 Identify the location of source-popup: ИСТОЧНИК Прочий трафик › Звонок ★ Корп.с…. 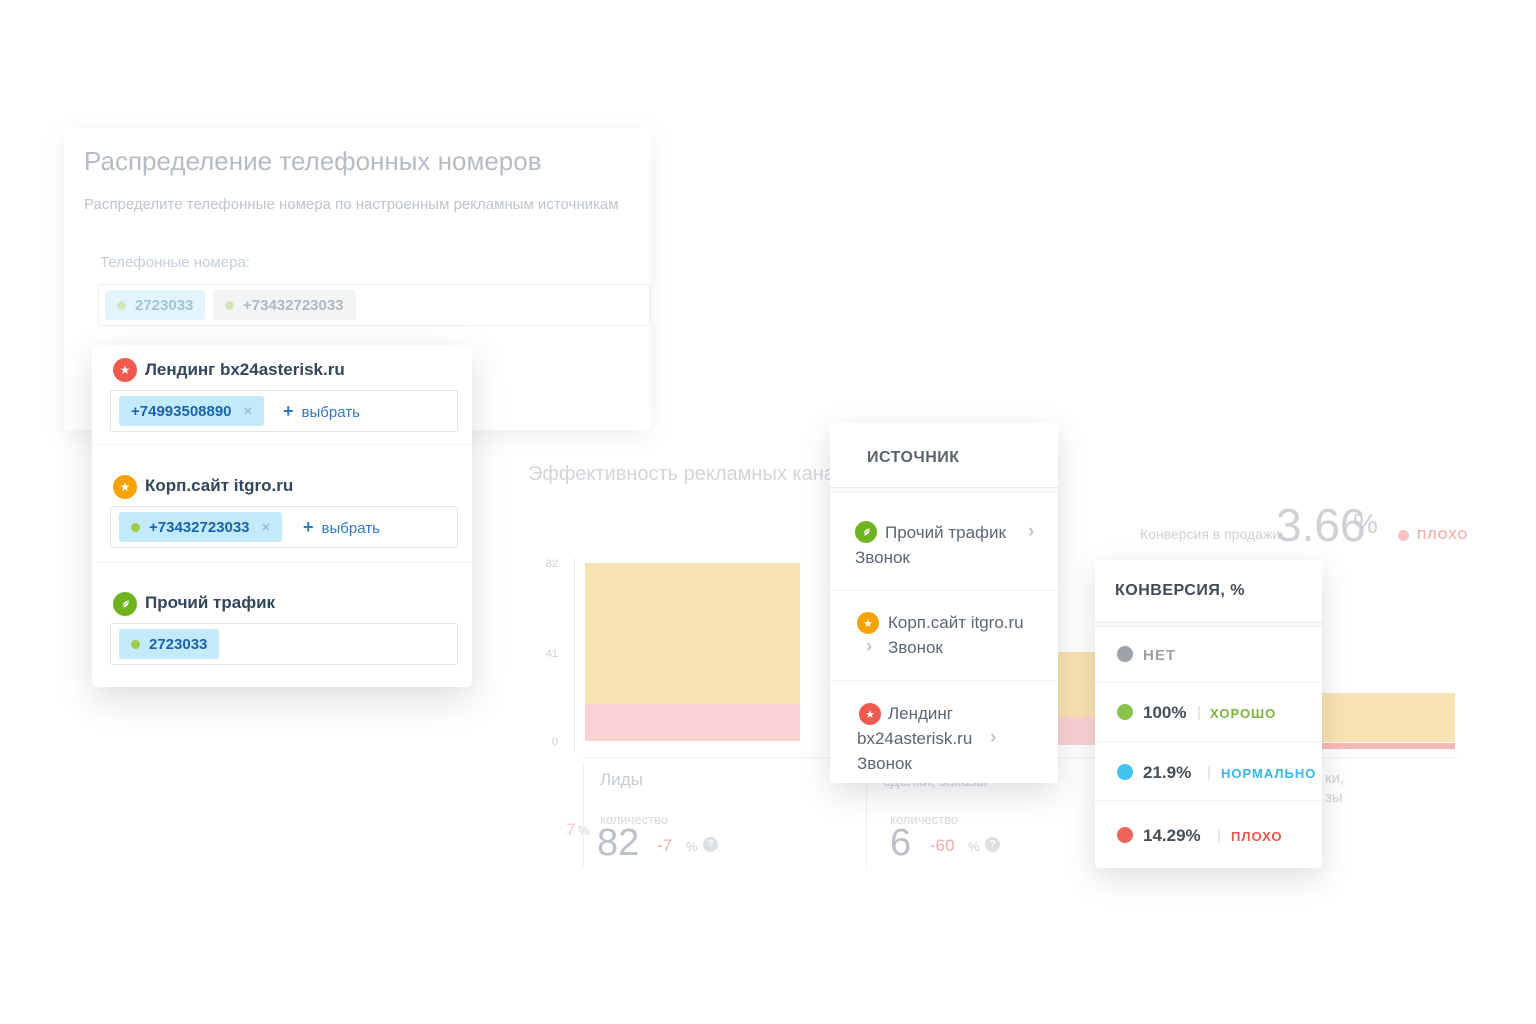
(944, 603).